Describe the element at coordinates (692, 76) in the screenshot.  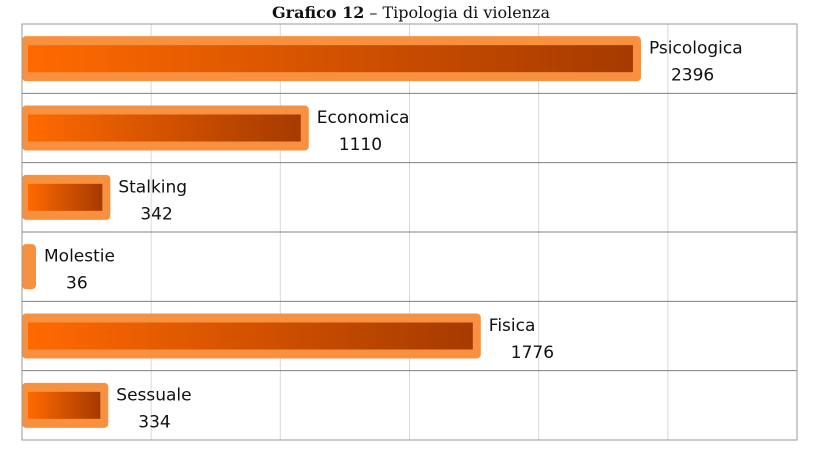
I see `bar-value-label: 2396` at that location.